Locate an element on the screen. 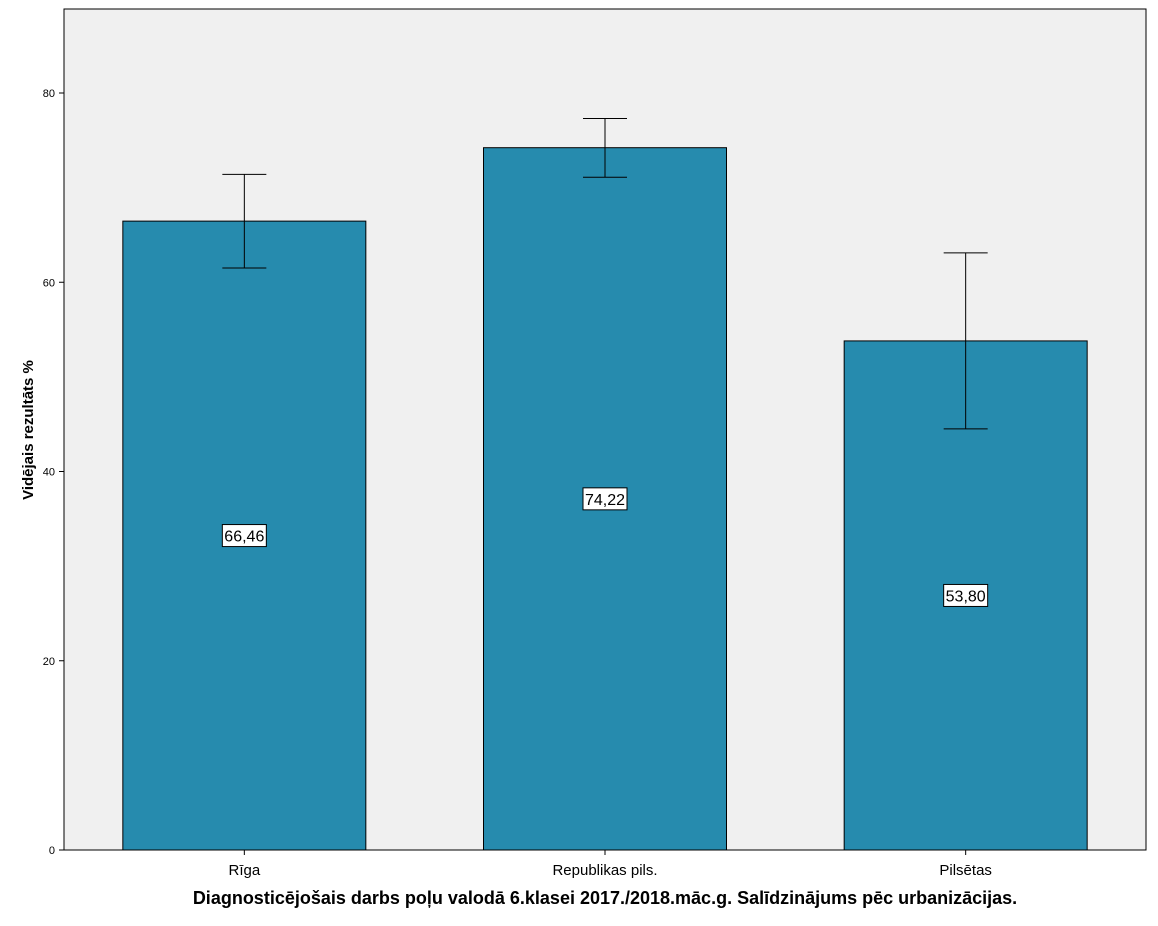 This screenshot has width=1158, height=926. x-category-label: Rīga is located at coordinates (244, 870).